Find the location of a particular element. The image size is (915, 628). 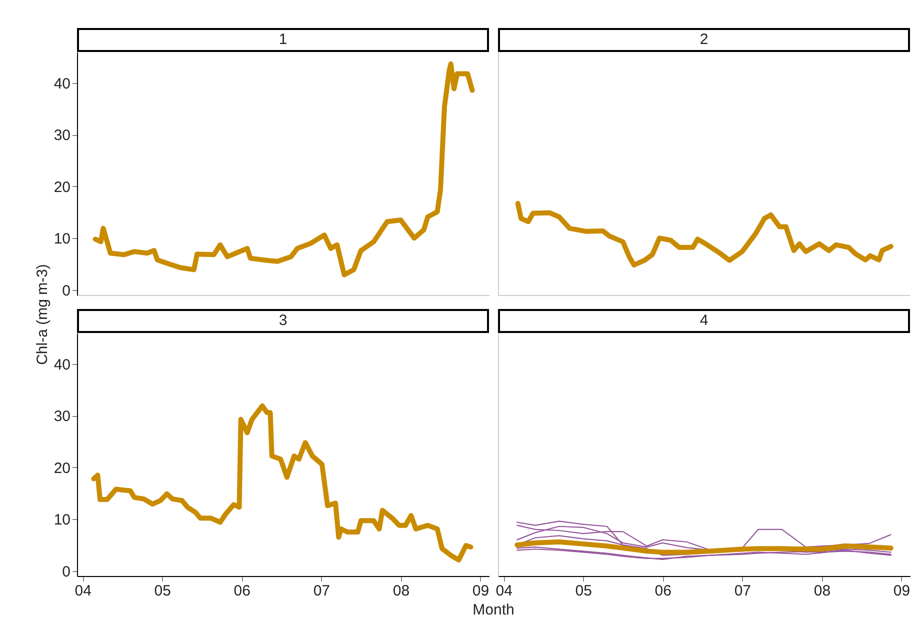

chart-title: 4 is located at coordinates (704, 321).